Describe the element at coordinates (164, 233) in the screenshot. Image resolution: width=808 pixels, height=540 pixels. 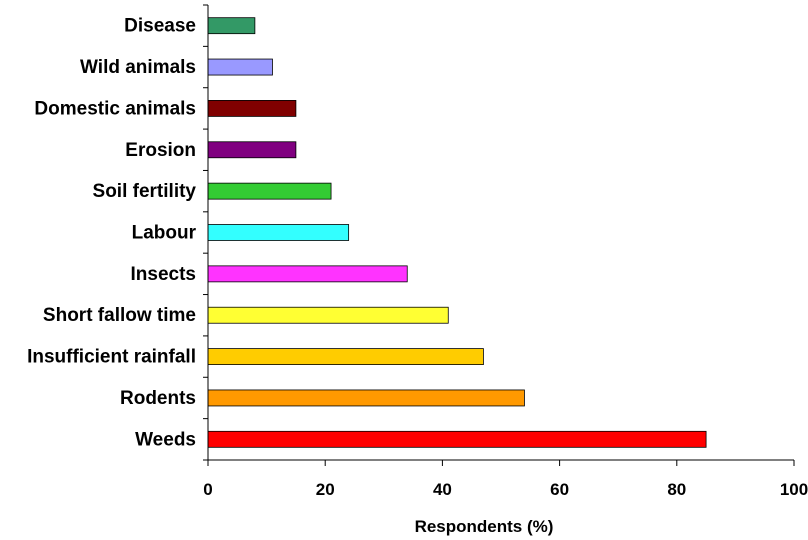
I see `category-label-labour: Labour` at that location.